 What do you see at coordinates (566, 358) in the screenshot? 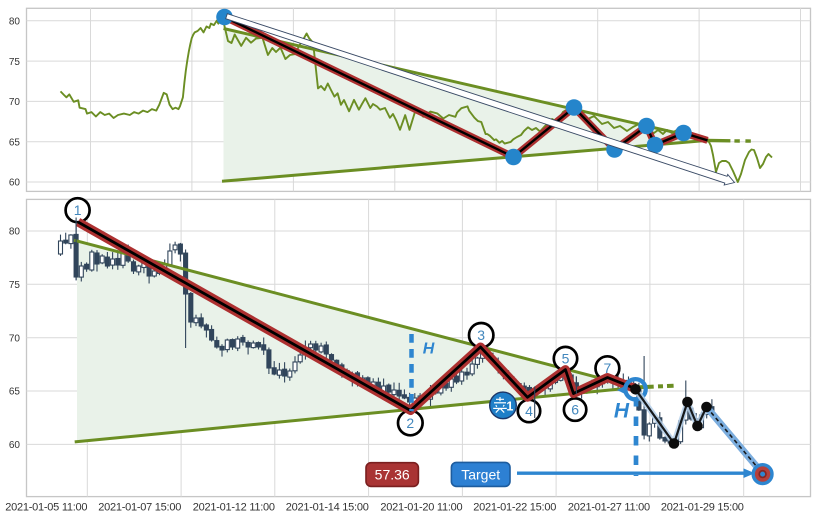
I see `svg-text: 5` at bounding box center [566, 358].